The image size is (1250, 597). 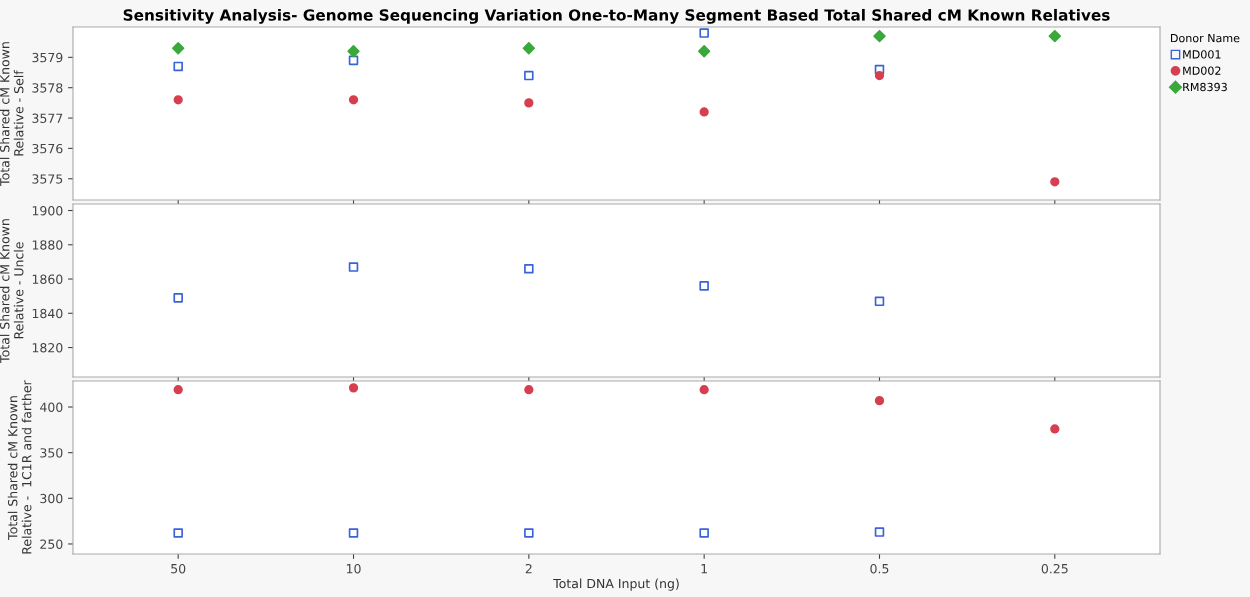 What do you see at coordinates (1205, 38) in the screenshot?
I see `legend-title: Donor Name` at bounding box center [1205, 38].